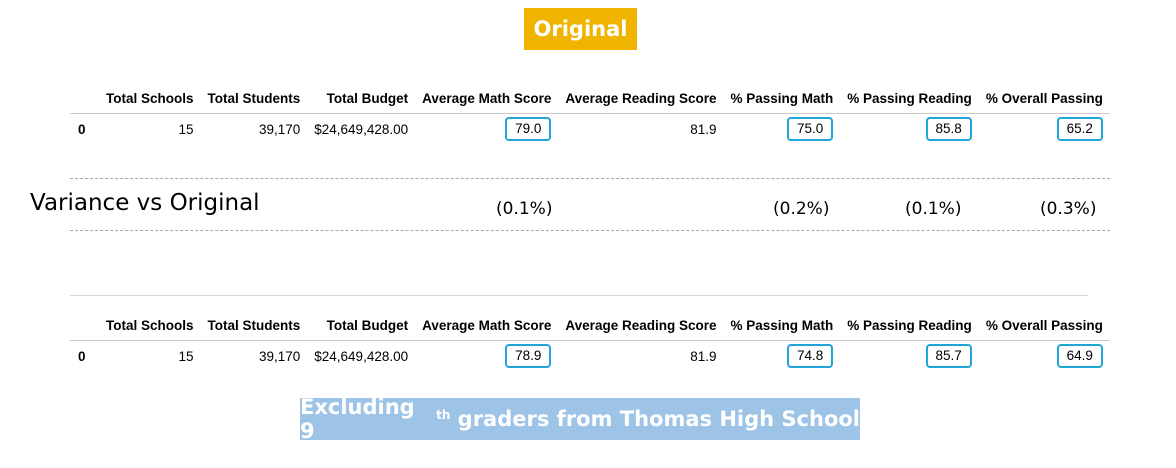 The width and height of the screenshot is (1176, 468). Describe the element at coordinates (948, 129) in the screenshot. I see `highlighted-pct-reading: 85.8` at that location.